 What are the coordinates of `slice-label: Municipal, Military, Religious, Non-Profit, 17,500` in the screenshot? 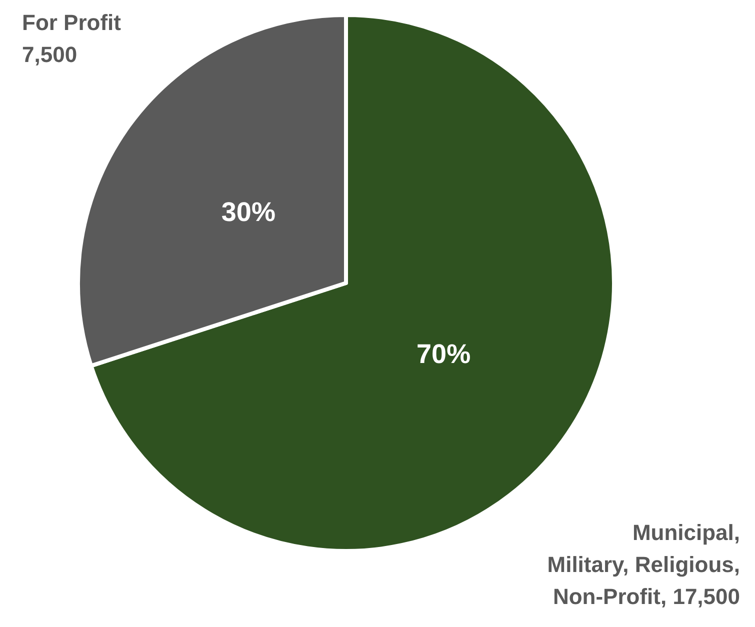 It's located at (643, 564).